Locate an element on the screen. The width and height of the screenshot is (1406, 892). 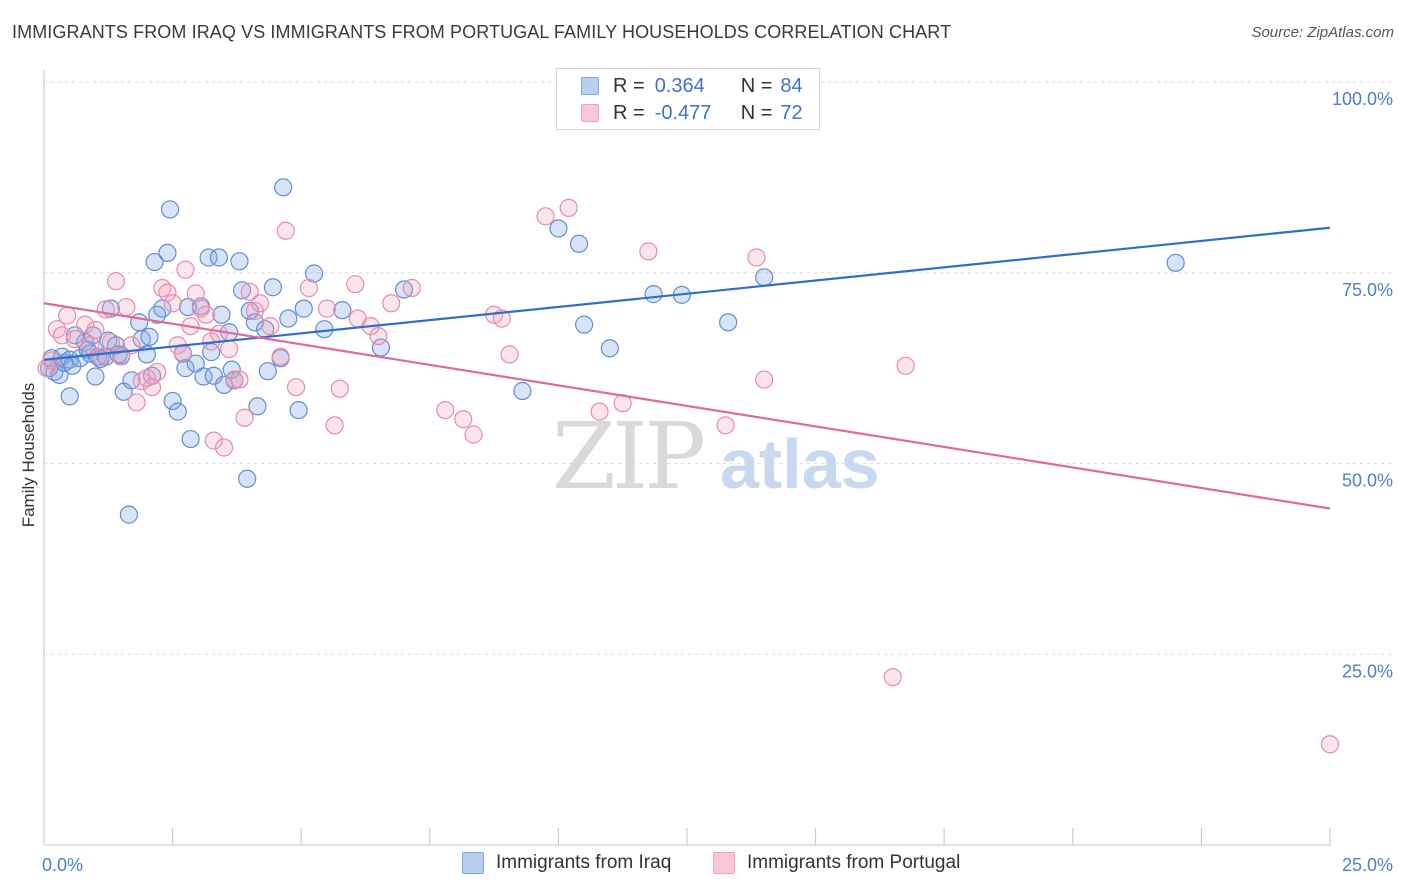
legend-item-iraq: Immigrants from Iraq is located at coordinates (566, 863).